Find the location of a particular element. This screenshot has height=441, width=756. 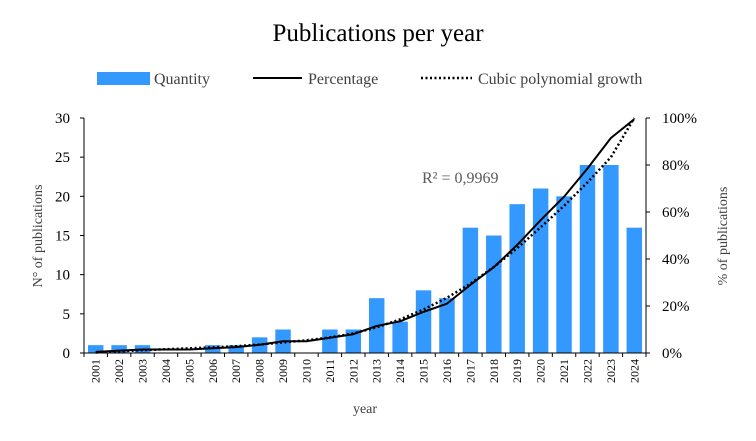

bar-2022 is located at coordinates (587, 259).